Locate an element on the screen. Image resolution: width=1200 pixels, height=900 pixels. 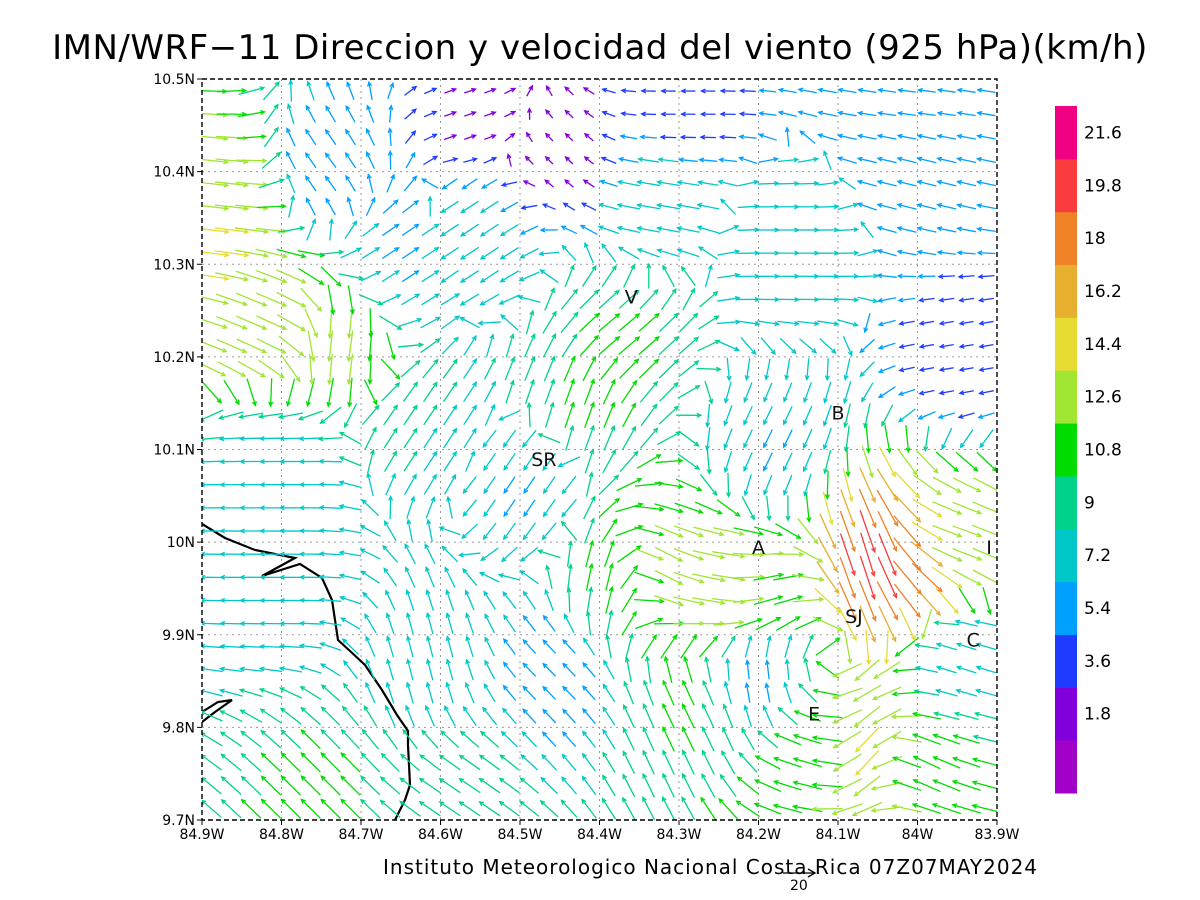
x-tick-label: 84.3W is located at coordinates (678, 835).